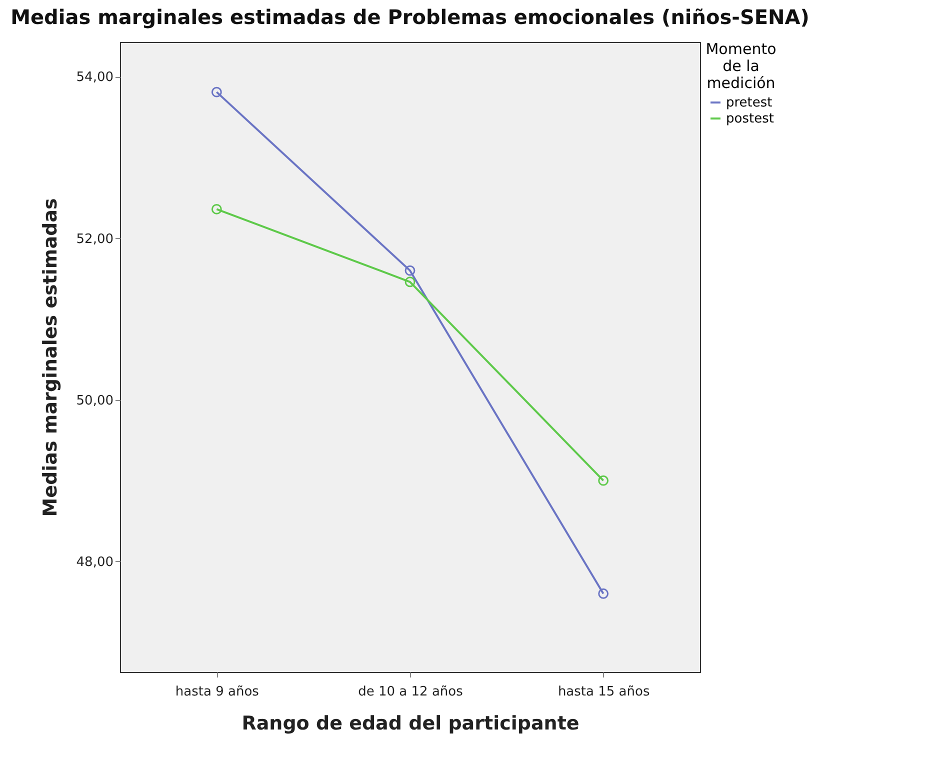 This screenshot has width=944, height=760. Describe the element at coordinates (410, 17) in the screenshot. I see `chart-title: Medias marginales estimadas de Problemas emocionales (niños-SENA)` at that location.